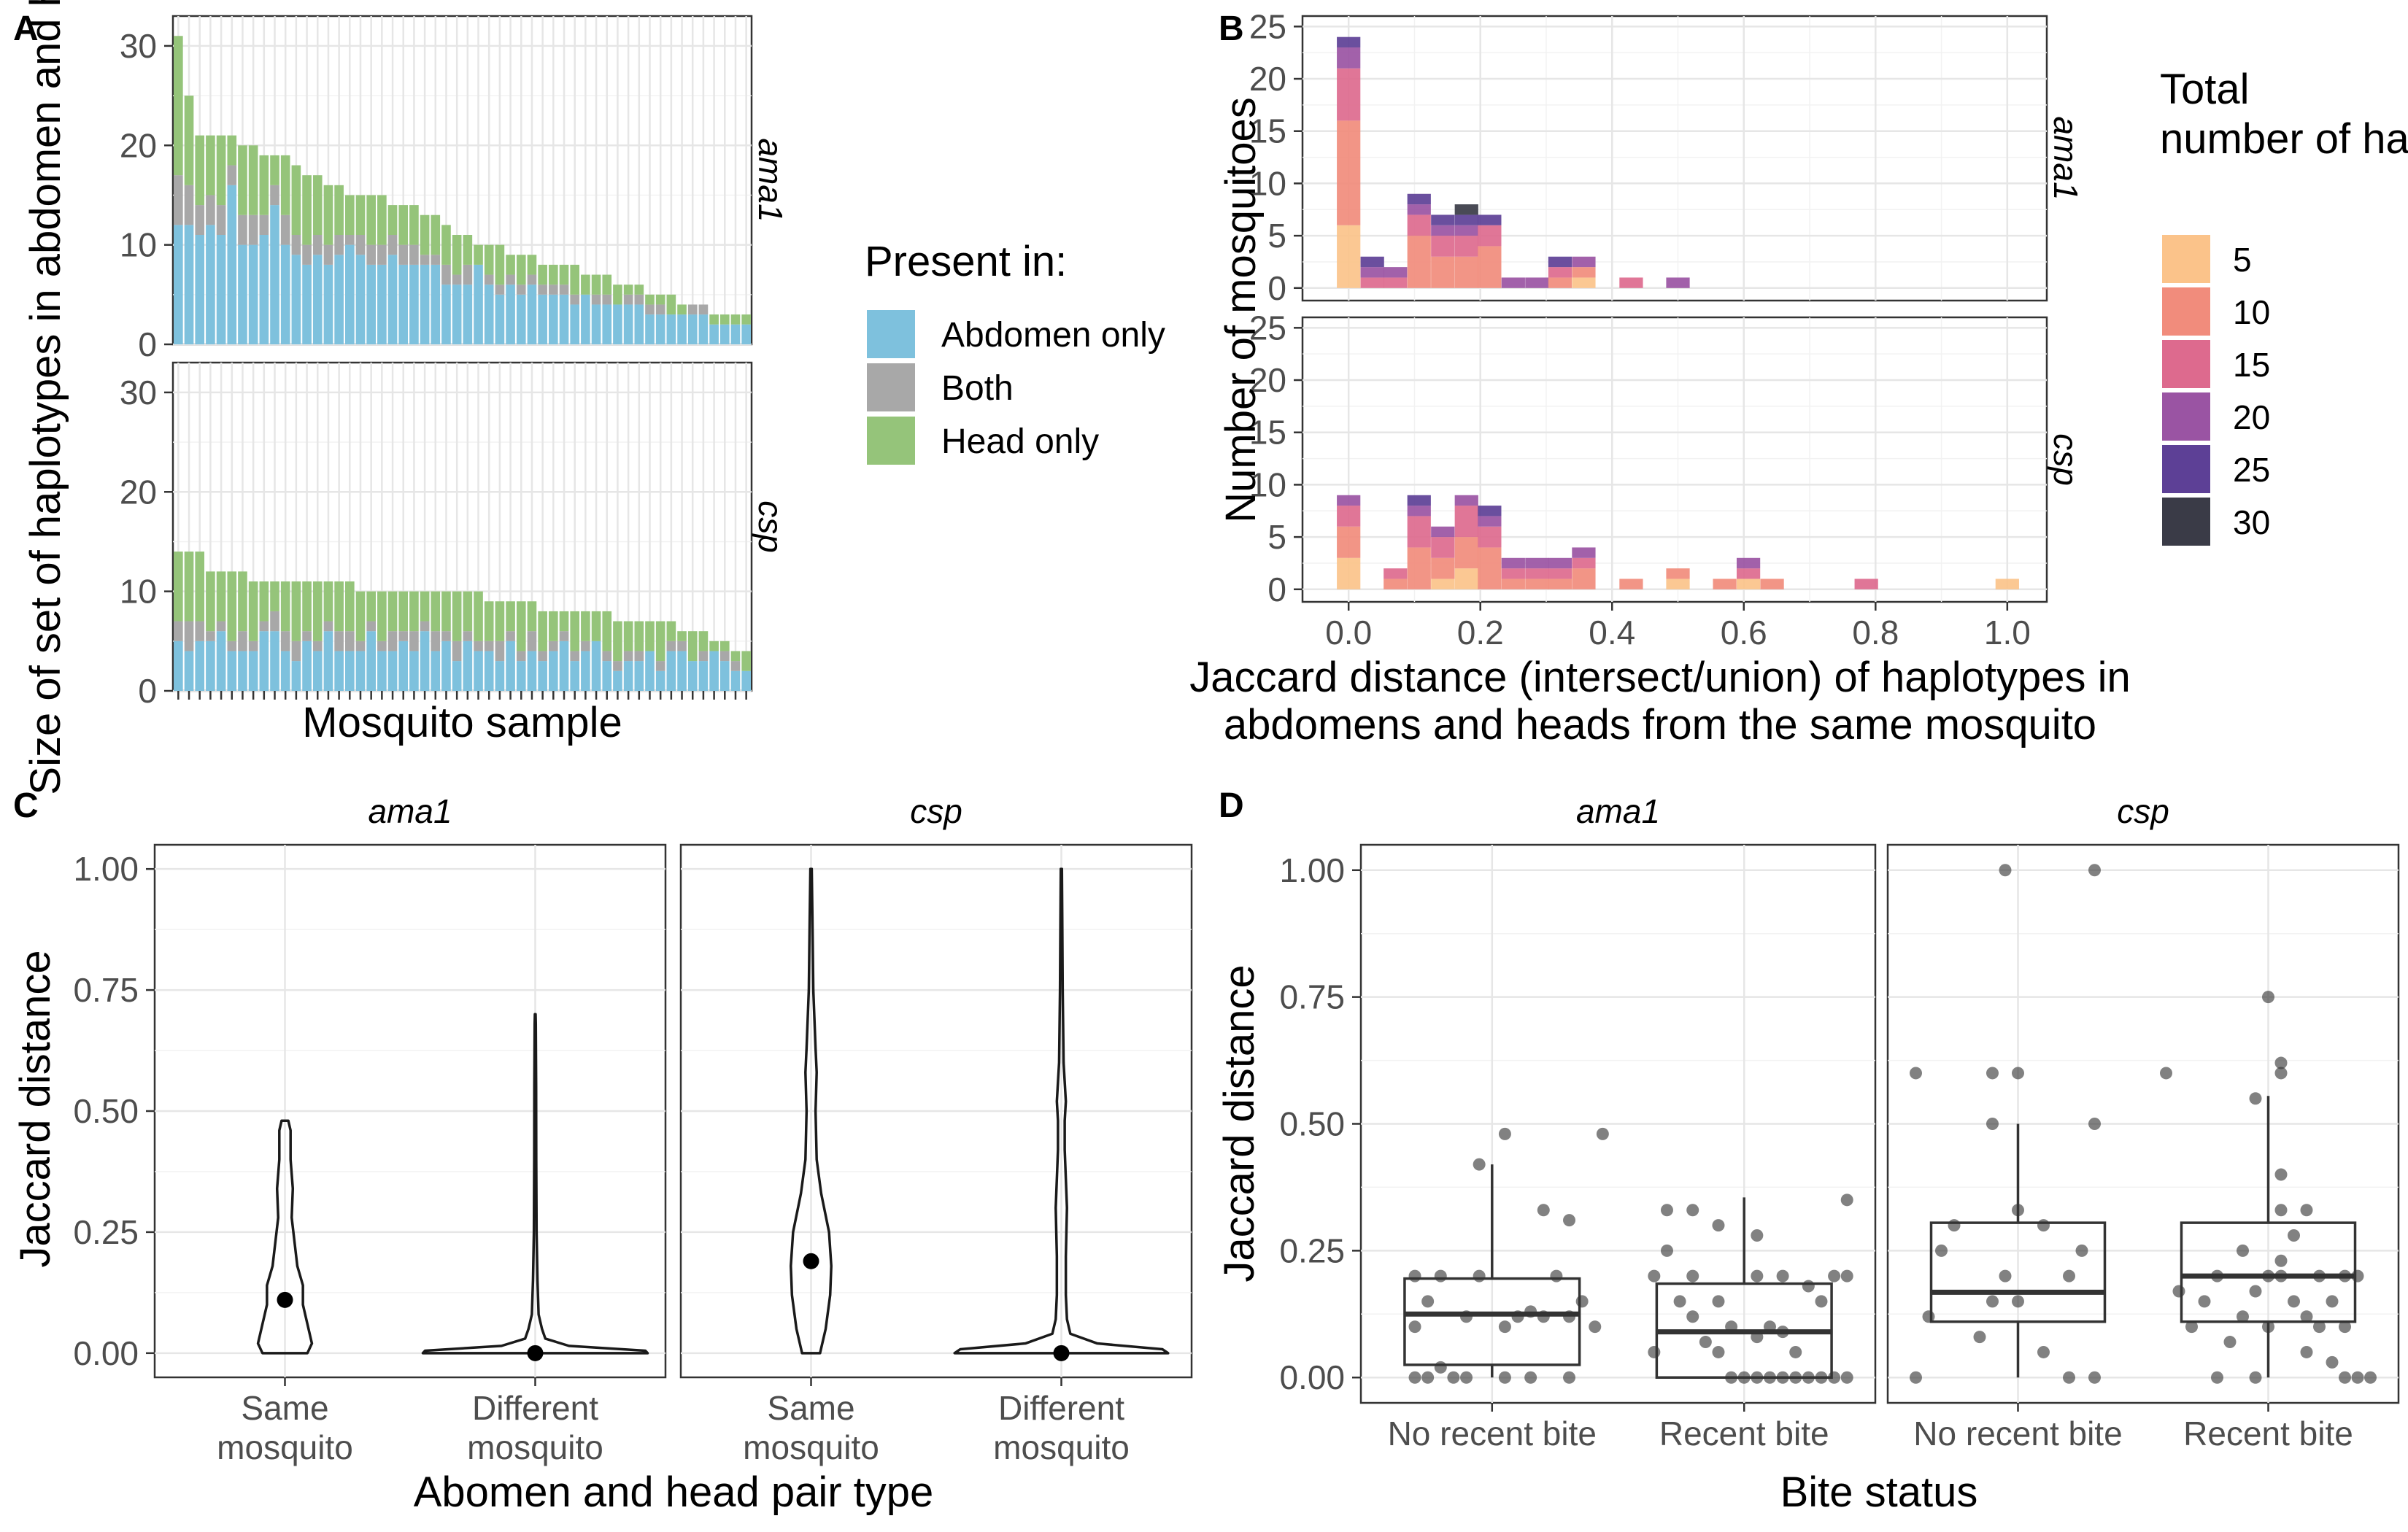  Describe the element at coordinates (2242, 260) in the screenshot. I see `panel-b-legend-label: 5` at that location.